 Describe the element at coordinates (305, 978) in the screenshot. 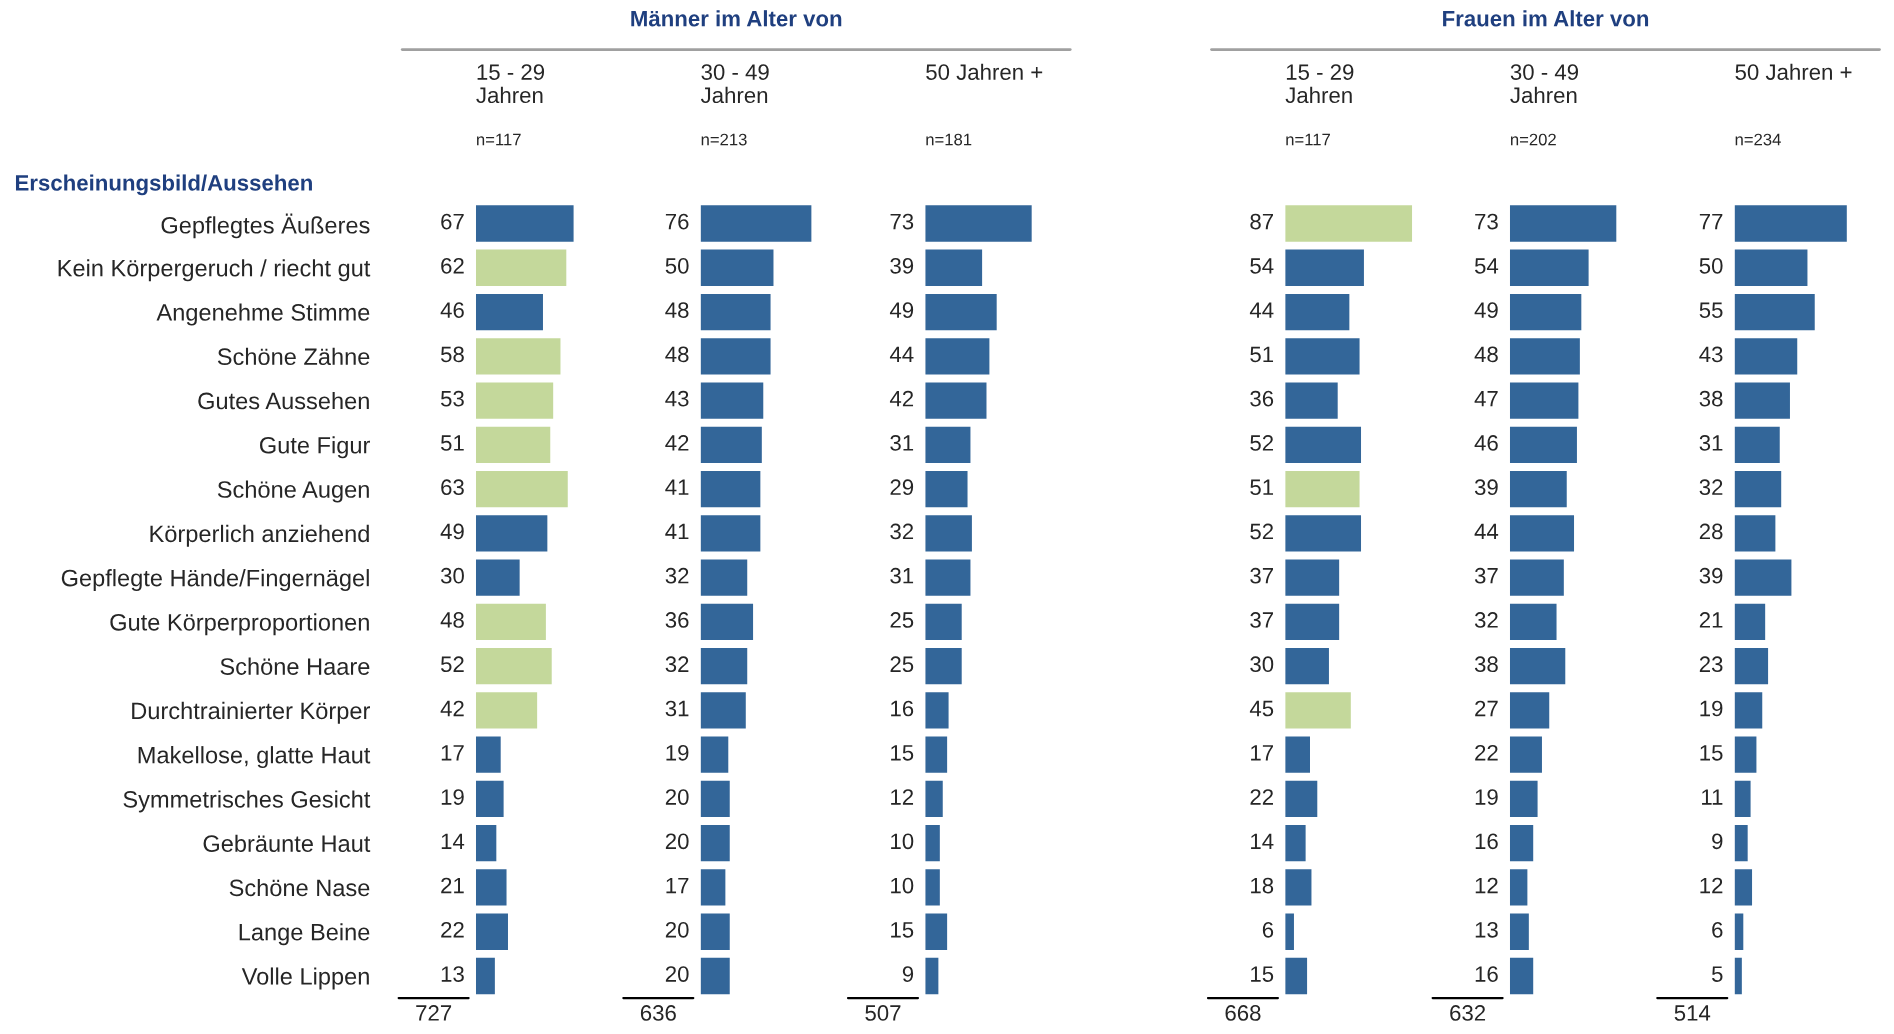

I see `y-tick-label: Volle Lippen` at that location.